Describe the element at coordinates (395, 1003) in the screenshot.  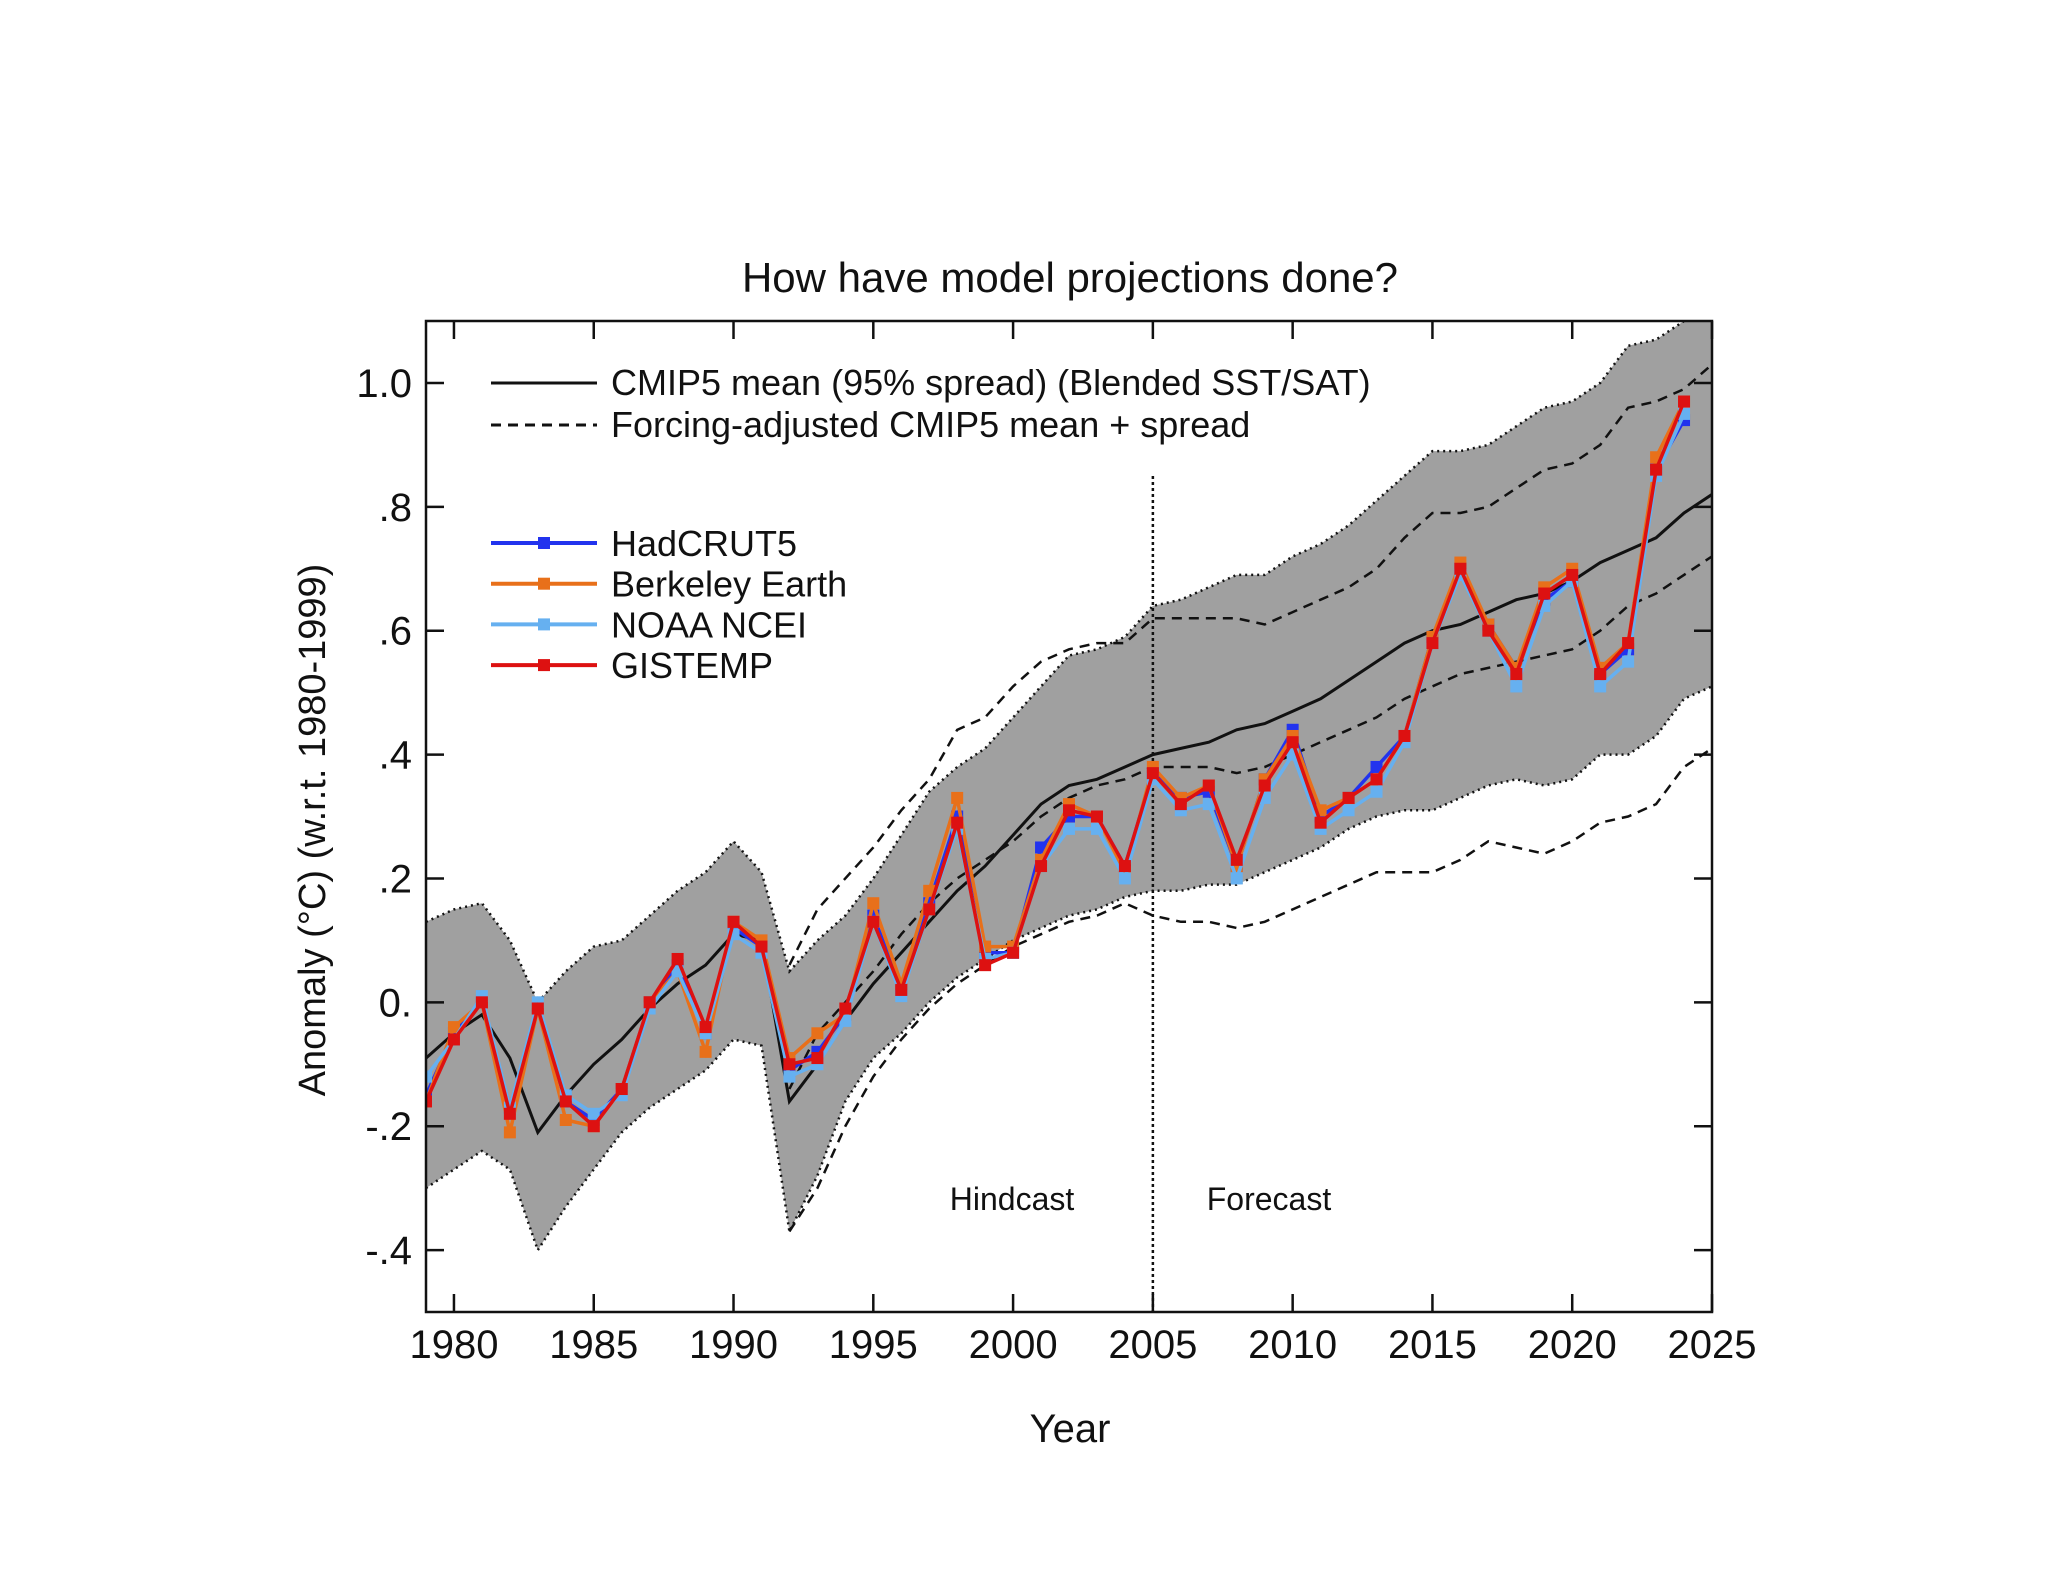
I see `y-tick-label: 0.` at that location.